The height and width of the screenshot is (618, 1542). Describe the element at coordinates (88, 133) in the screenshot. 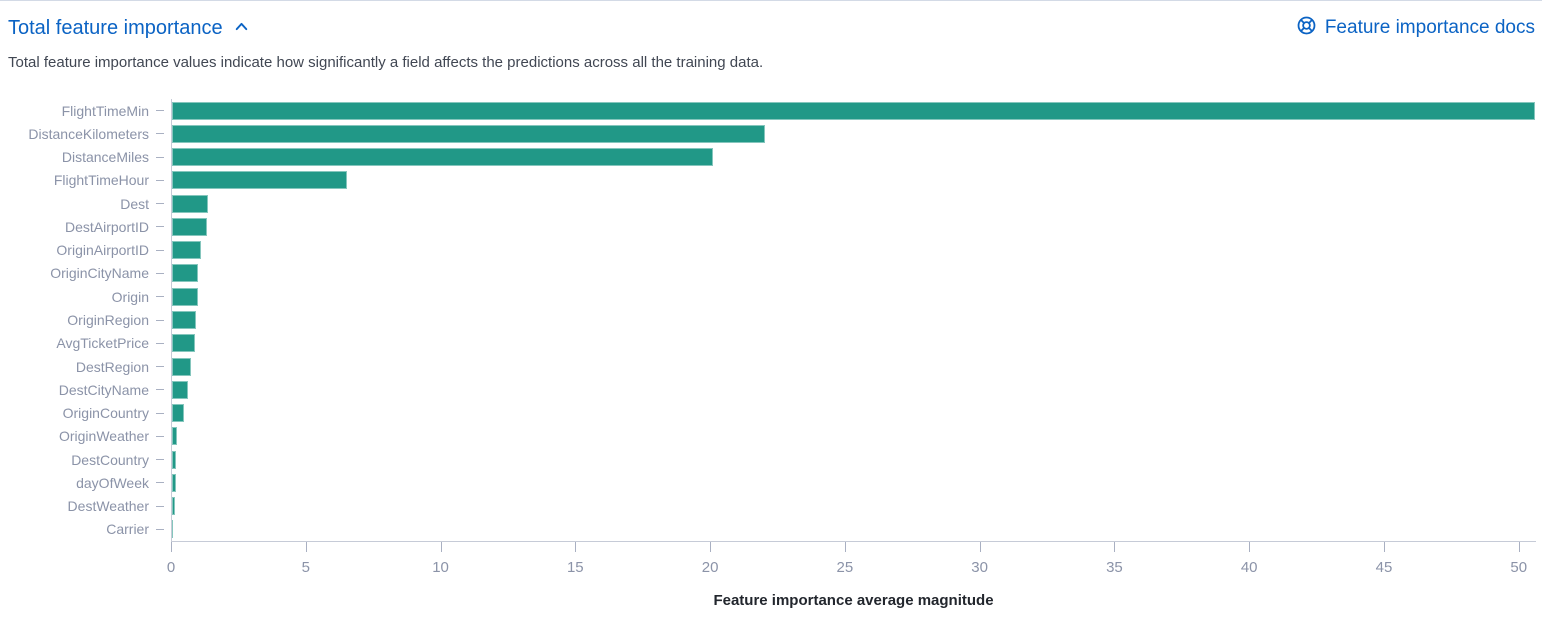

I see `y-axis-label: DistanceKilometers` at that location.